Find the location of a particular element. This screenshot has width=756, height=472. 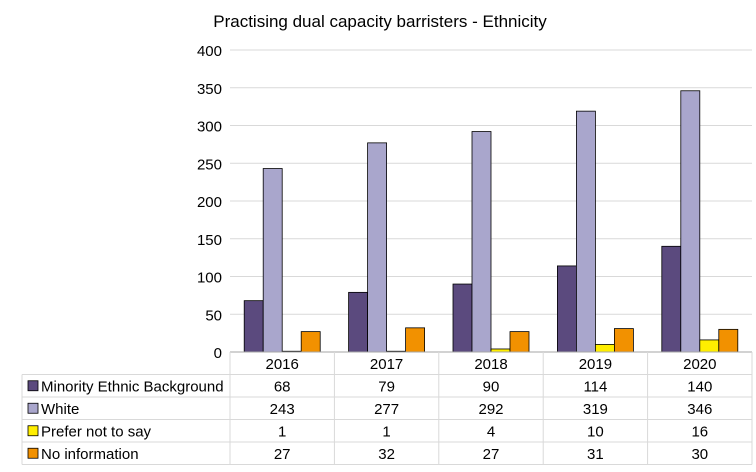

bar-minority-ethnic-background-2019 is located at coordinates (567, 309).